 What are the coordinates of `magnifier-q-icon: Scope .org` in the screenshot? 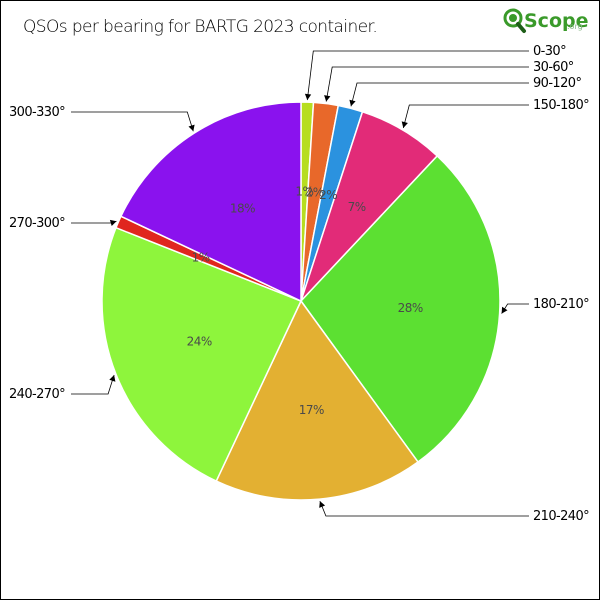 It's located at (546, 20).